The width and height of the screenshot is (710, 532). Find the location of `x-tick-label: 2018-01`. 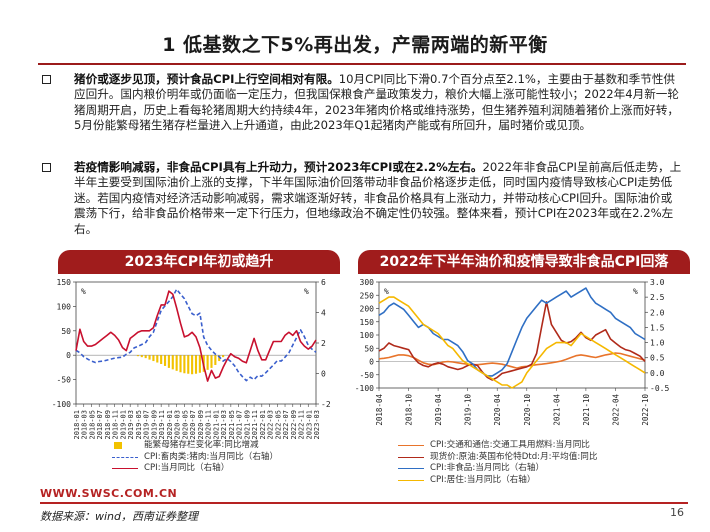

x-tick-label: 2018-01 is located at coordinates (77, 425).